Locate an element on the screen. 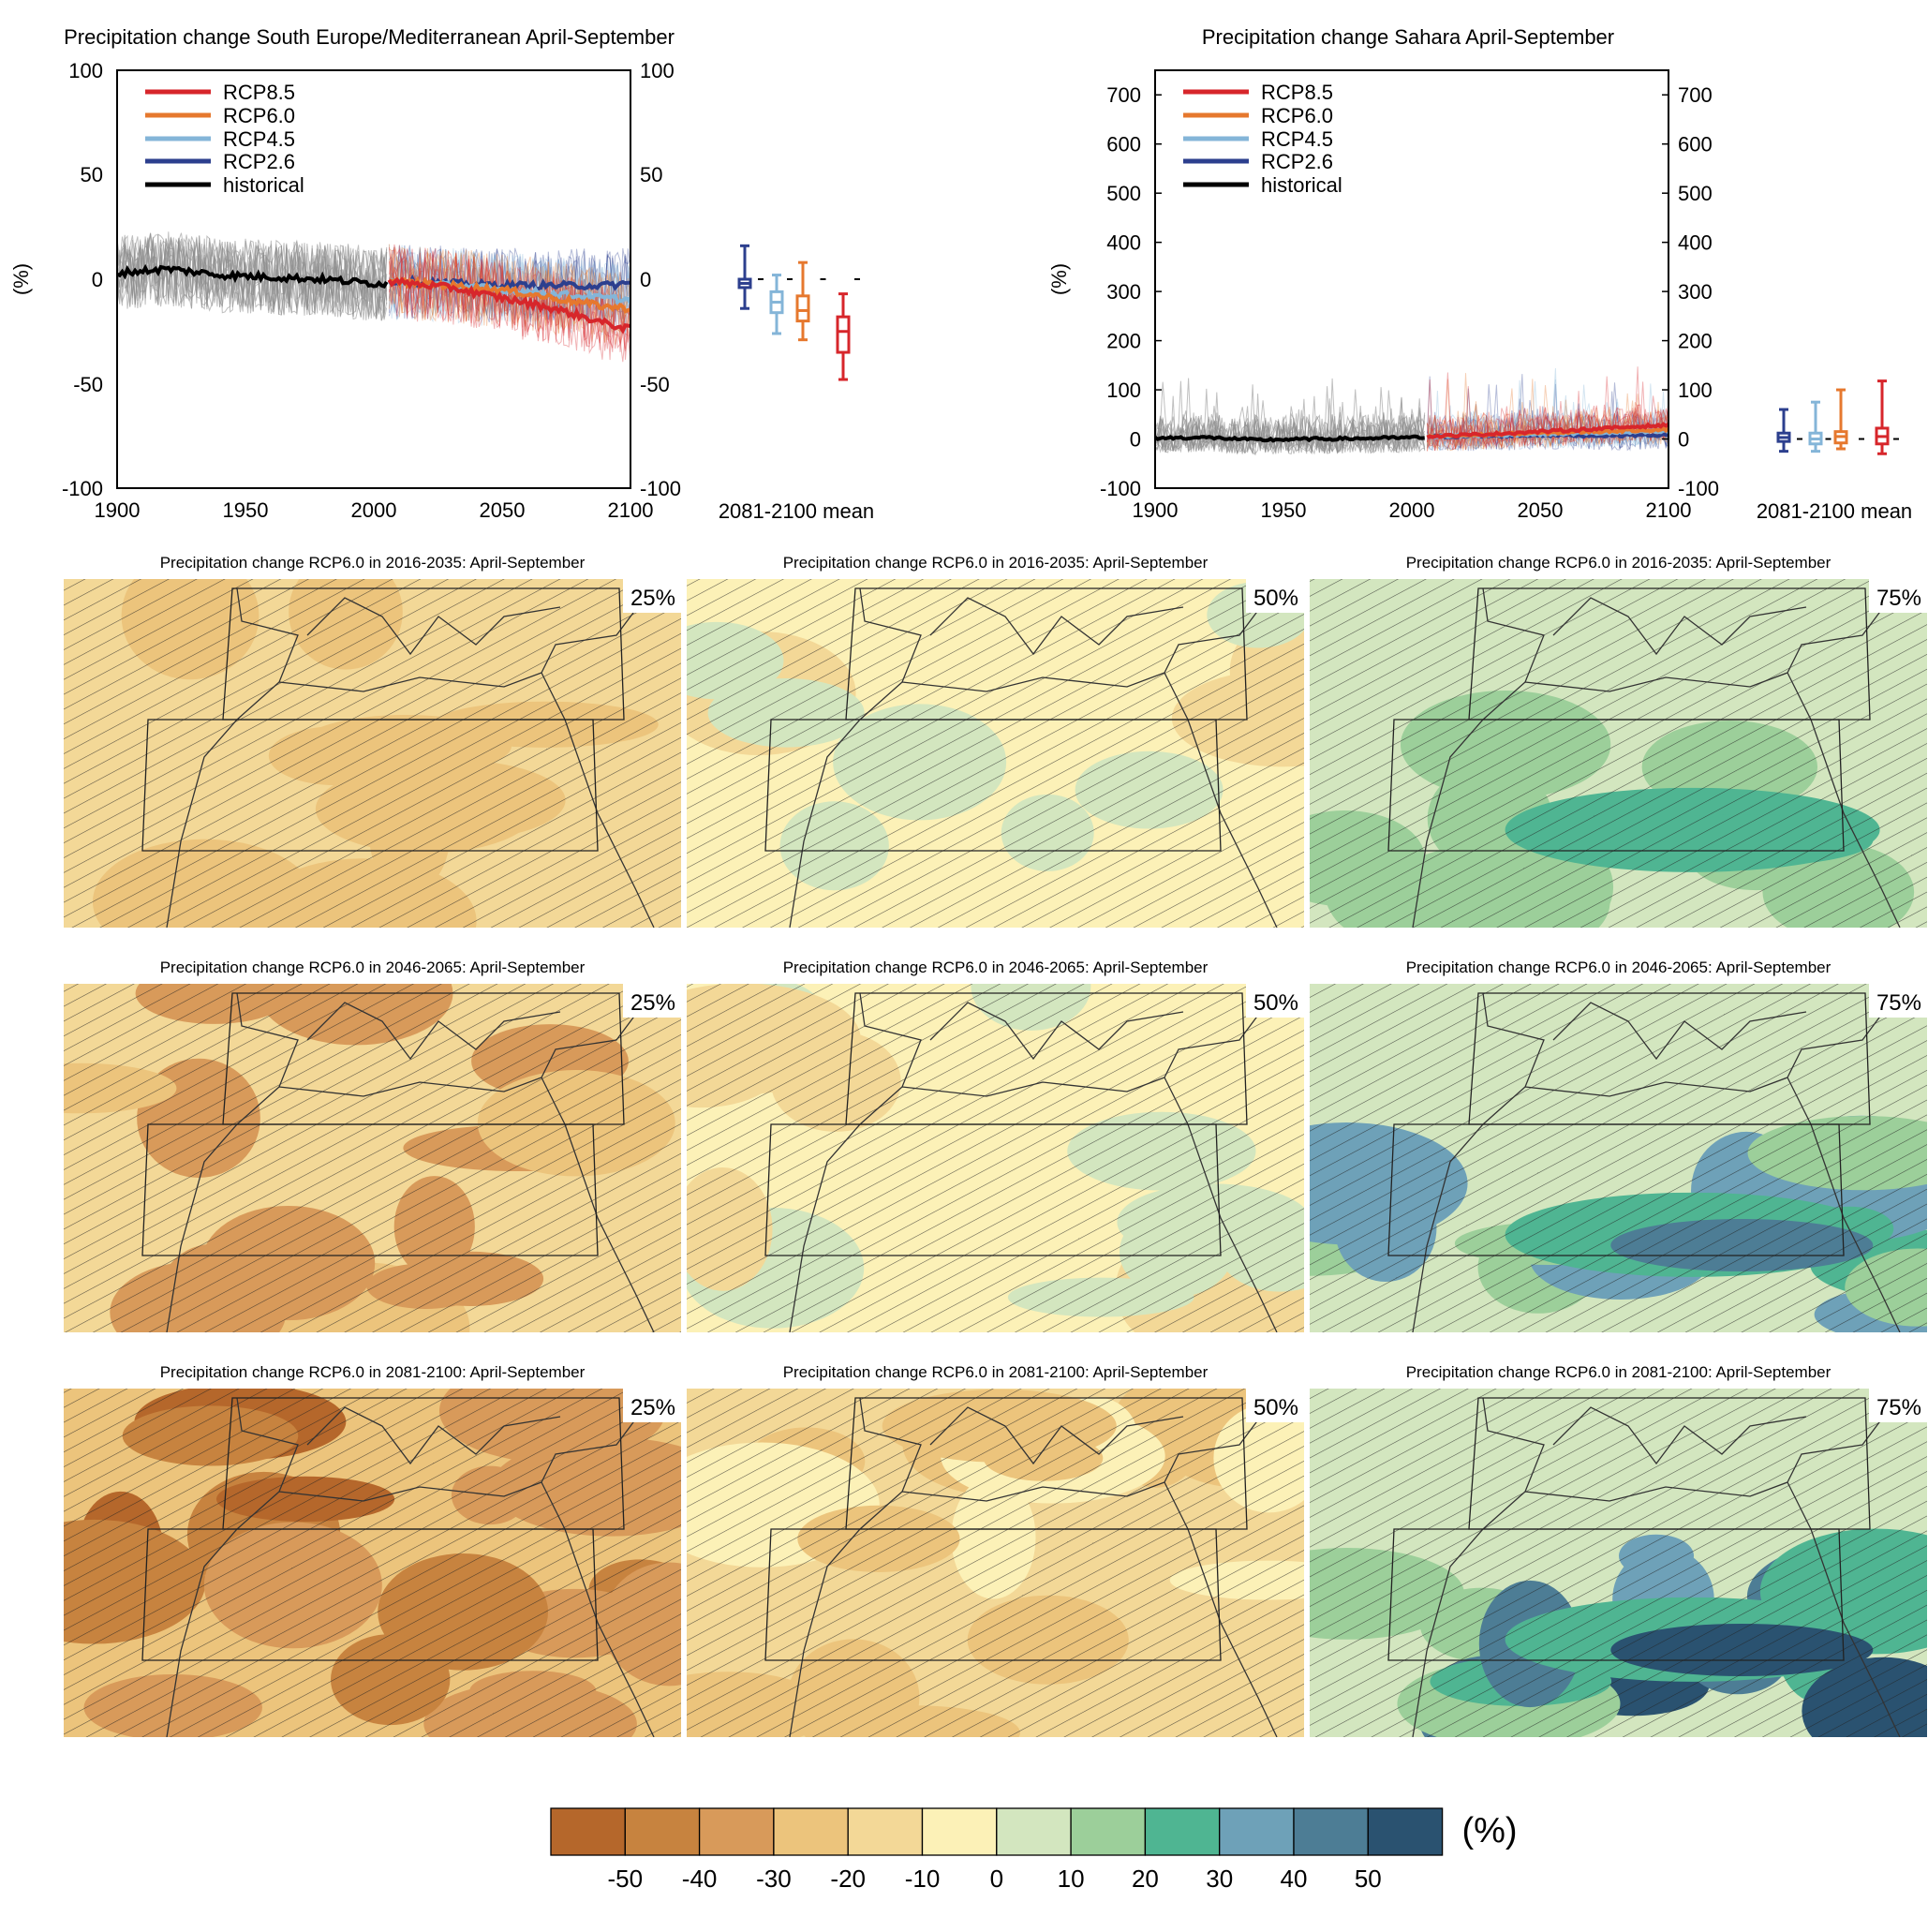  plot-frame is located at coordinates (373, 279).